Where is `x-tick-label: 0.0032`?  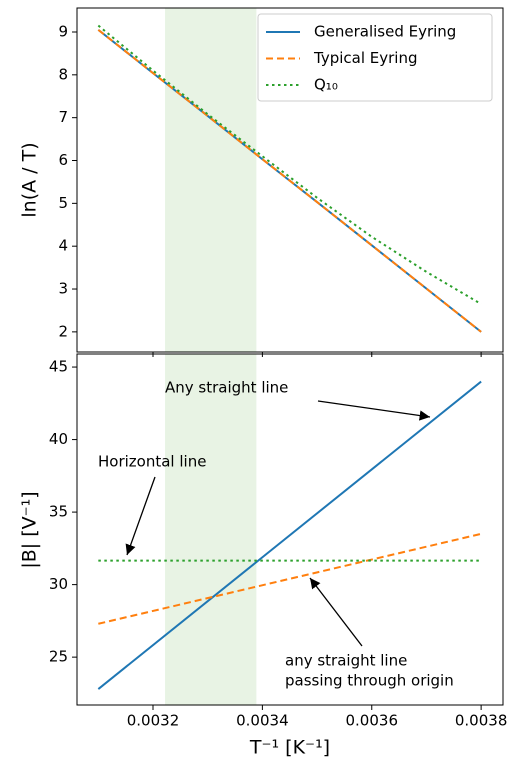
x-tick-label: 0.0032 is located at coordinates (153, 721).